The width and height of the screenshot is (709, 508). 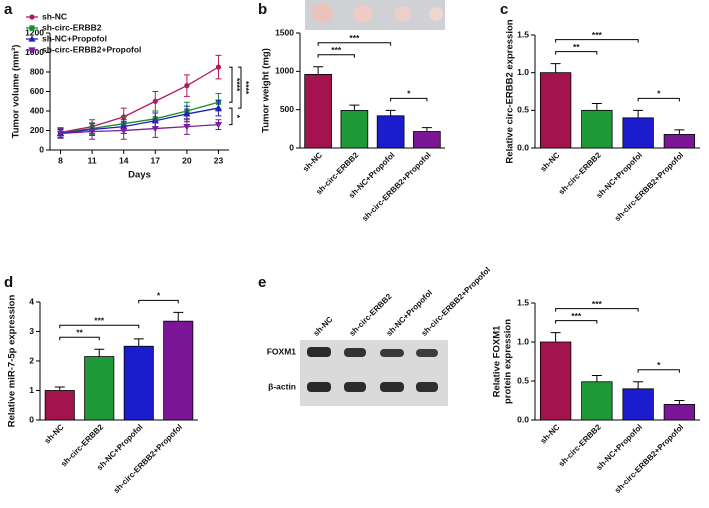 What do you see at coordinates (246, 88) in the screenshot?
I see `significance-label: ****` at bounding box center [246, 88].